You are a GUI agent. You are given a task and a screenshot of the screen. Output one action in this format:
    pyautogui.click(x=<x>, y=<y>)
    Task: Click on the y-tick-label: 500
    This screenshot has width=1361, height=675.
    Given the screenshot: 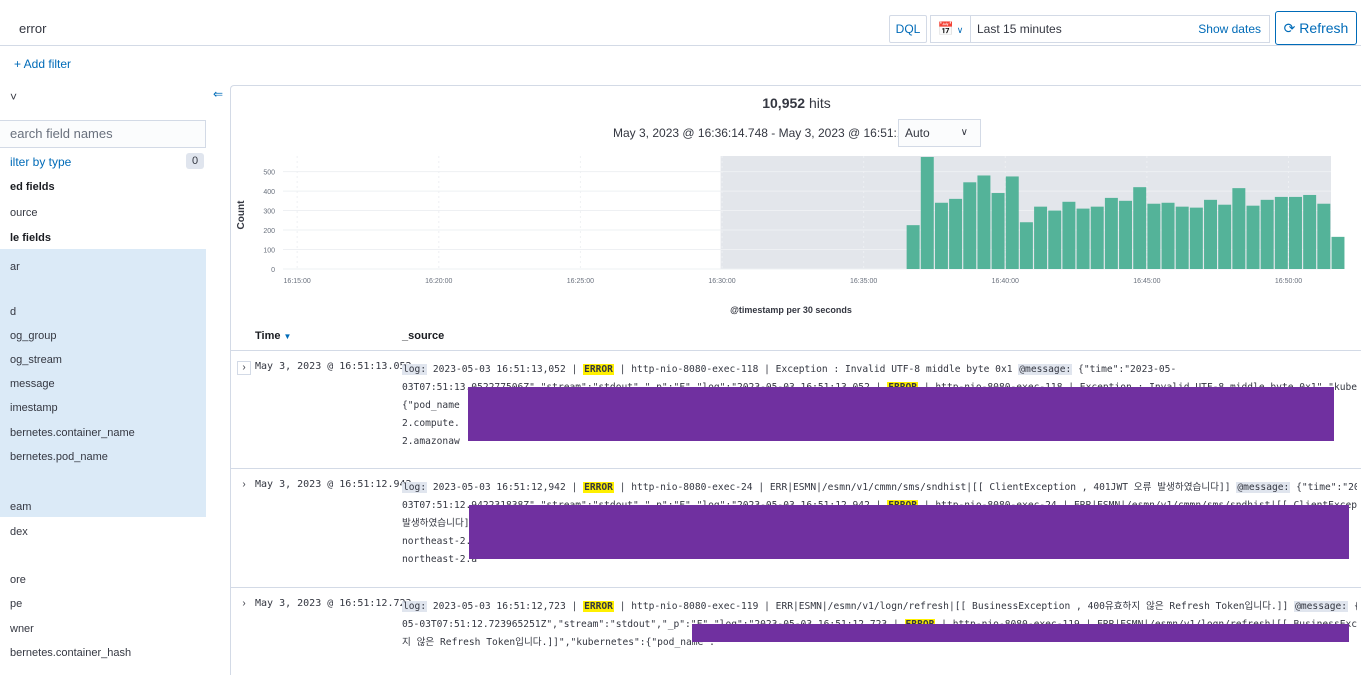 What is the action you would take?
    pyautogui.click(x=269, y=173)
    